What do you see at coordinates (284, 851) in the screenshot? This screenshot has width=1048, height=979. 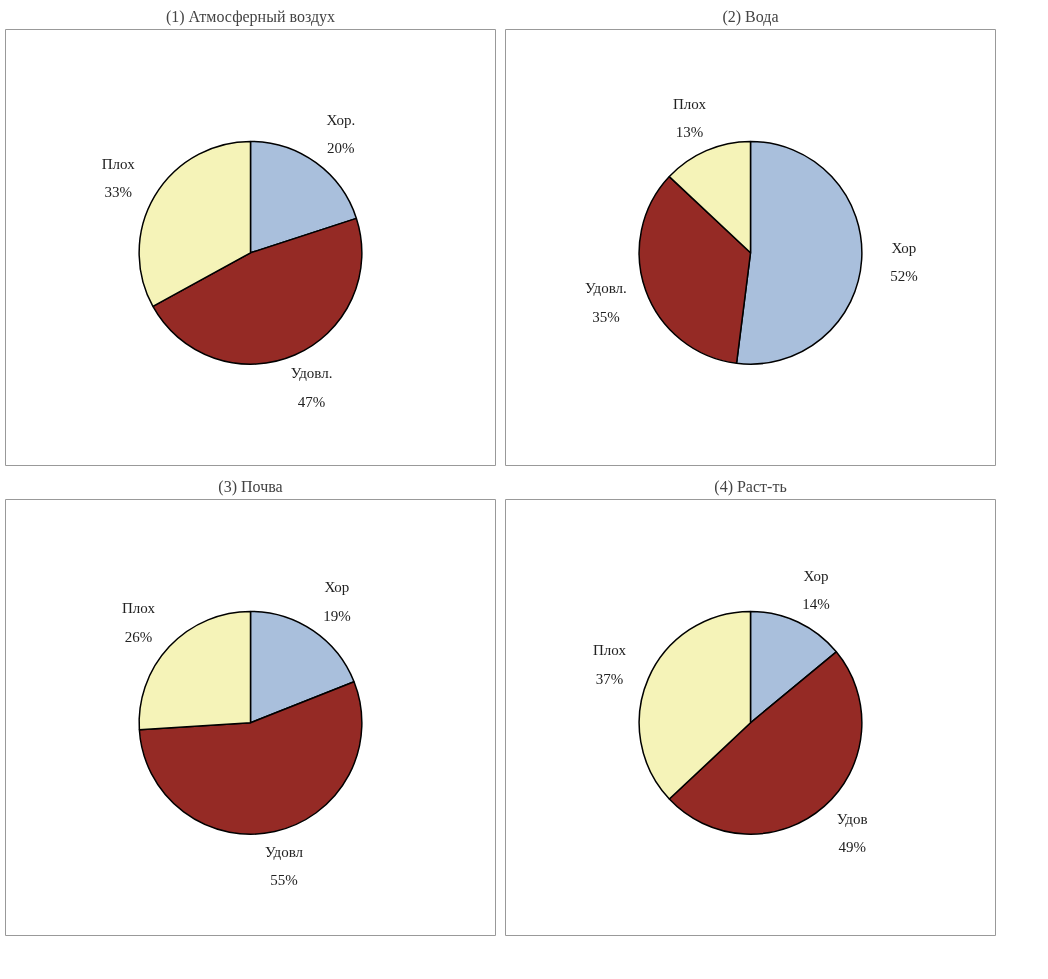 I see `slice-label: Удовл` at bounding box center [284, 851].